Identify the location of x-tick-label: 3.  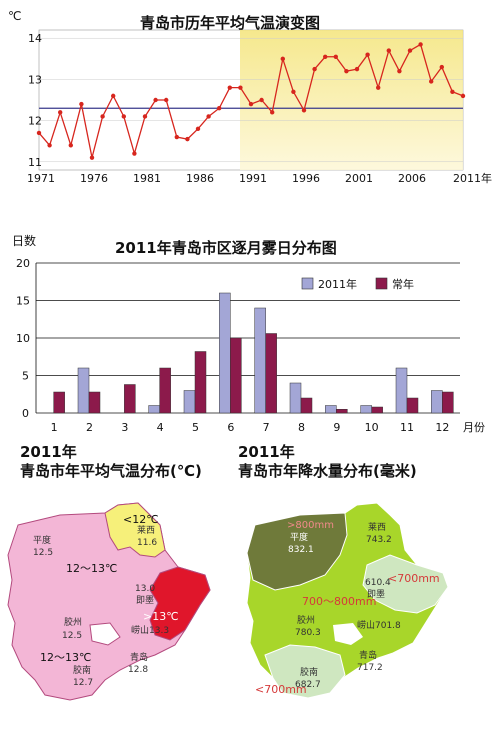
(124, 427).